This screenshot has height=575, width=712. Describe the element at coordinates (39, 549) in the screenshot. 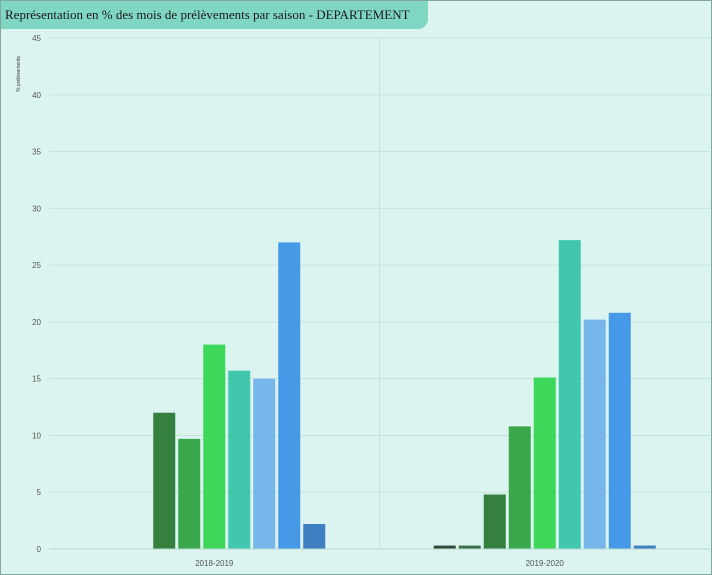

I see `y-tick-label: 0` at that location.